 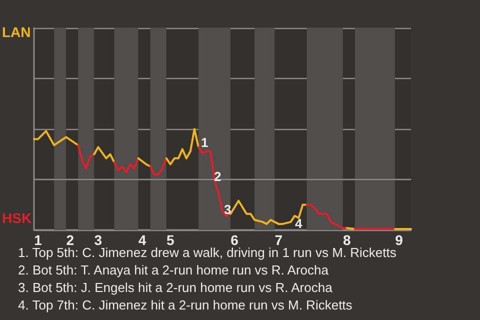 I want to click on x-tick-label: 9, so click(x=399, y=240).